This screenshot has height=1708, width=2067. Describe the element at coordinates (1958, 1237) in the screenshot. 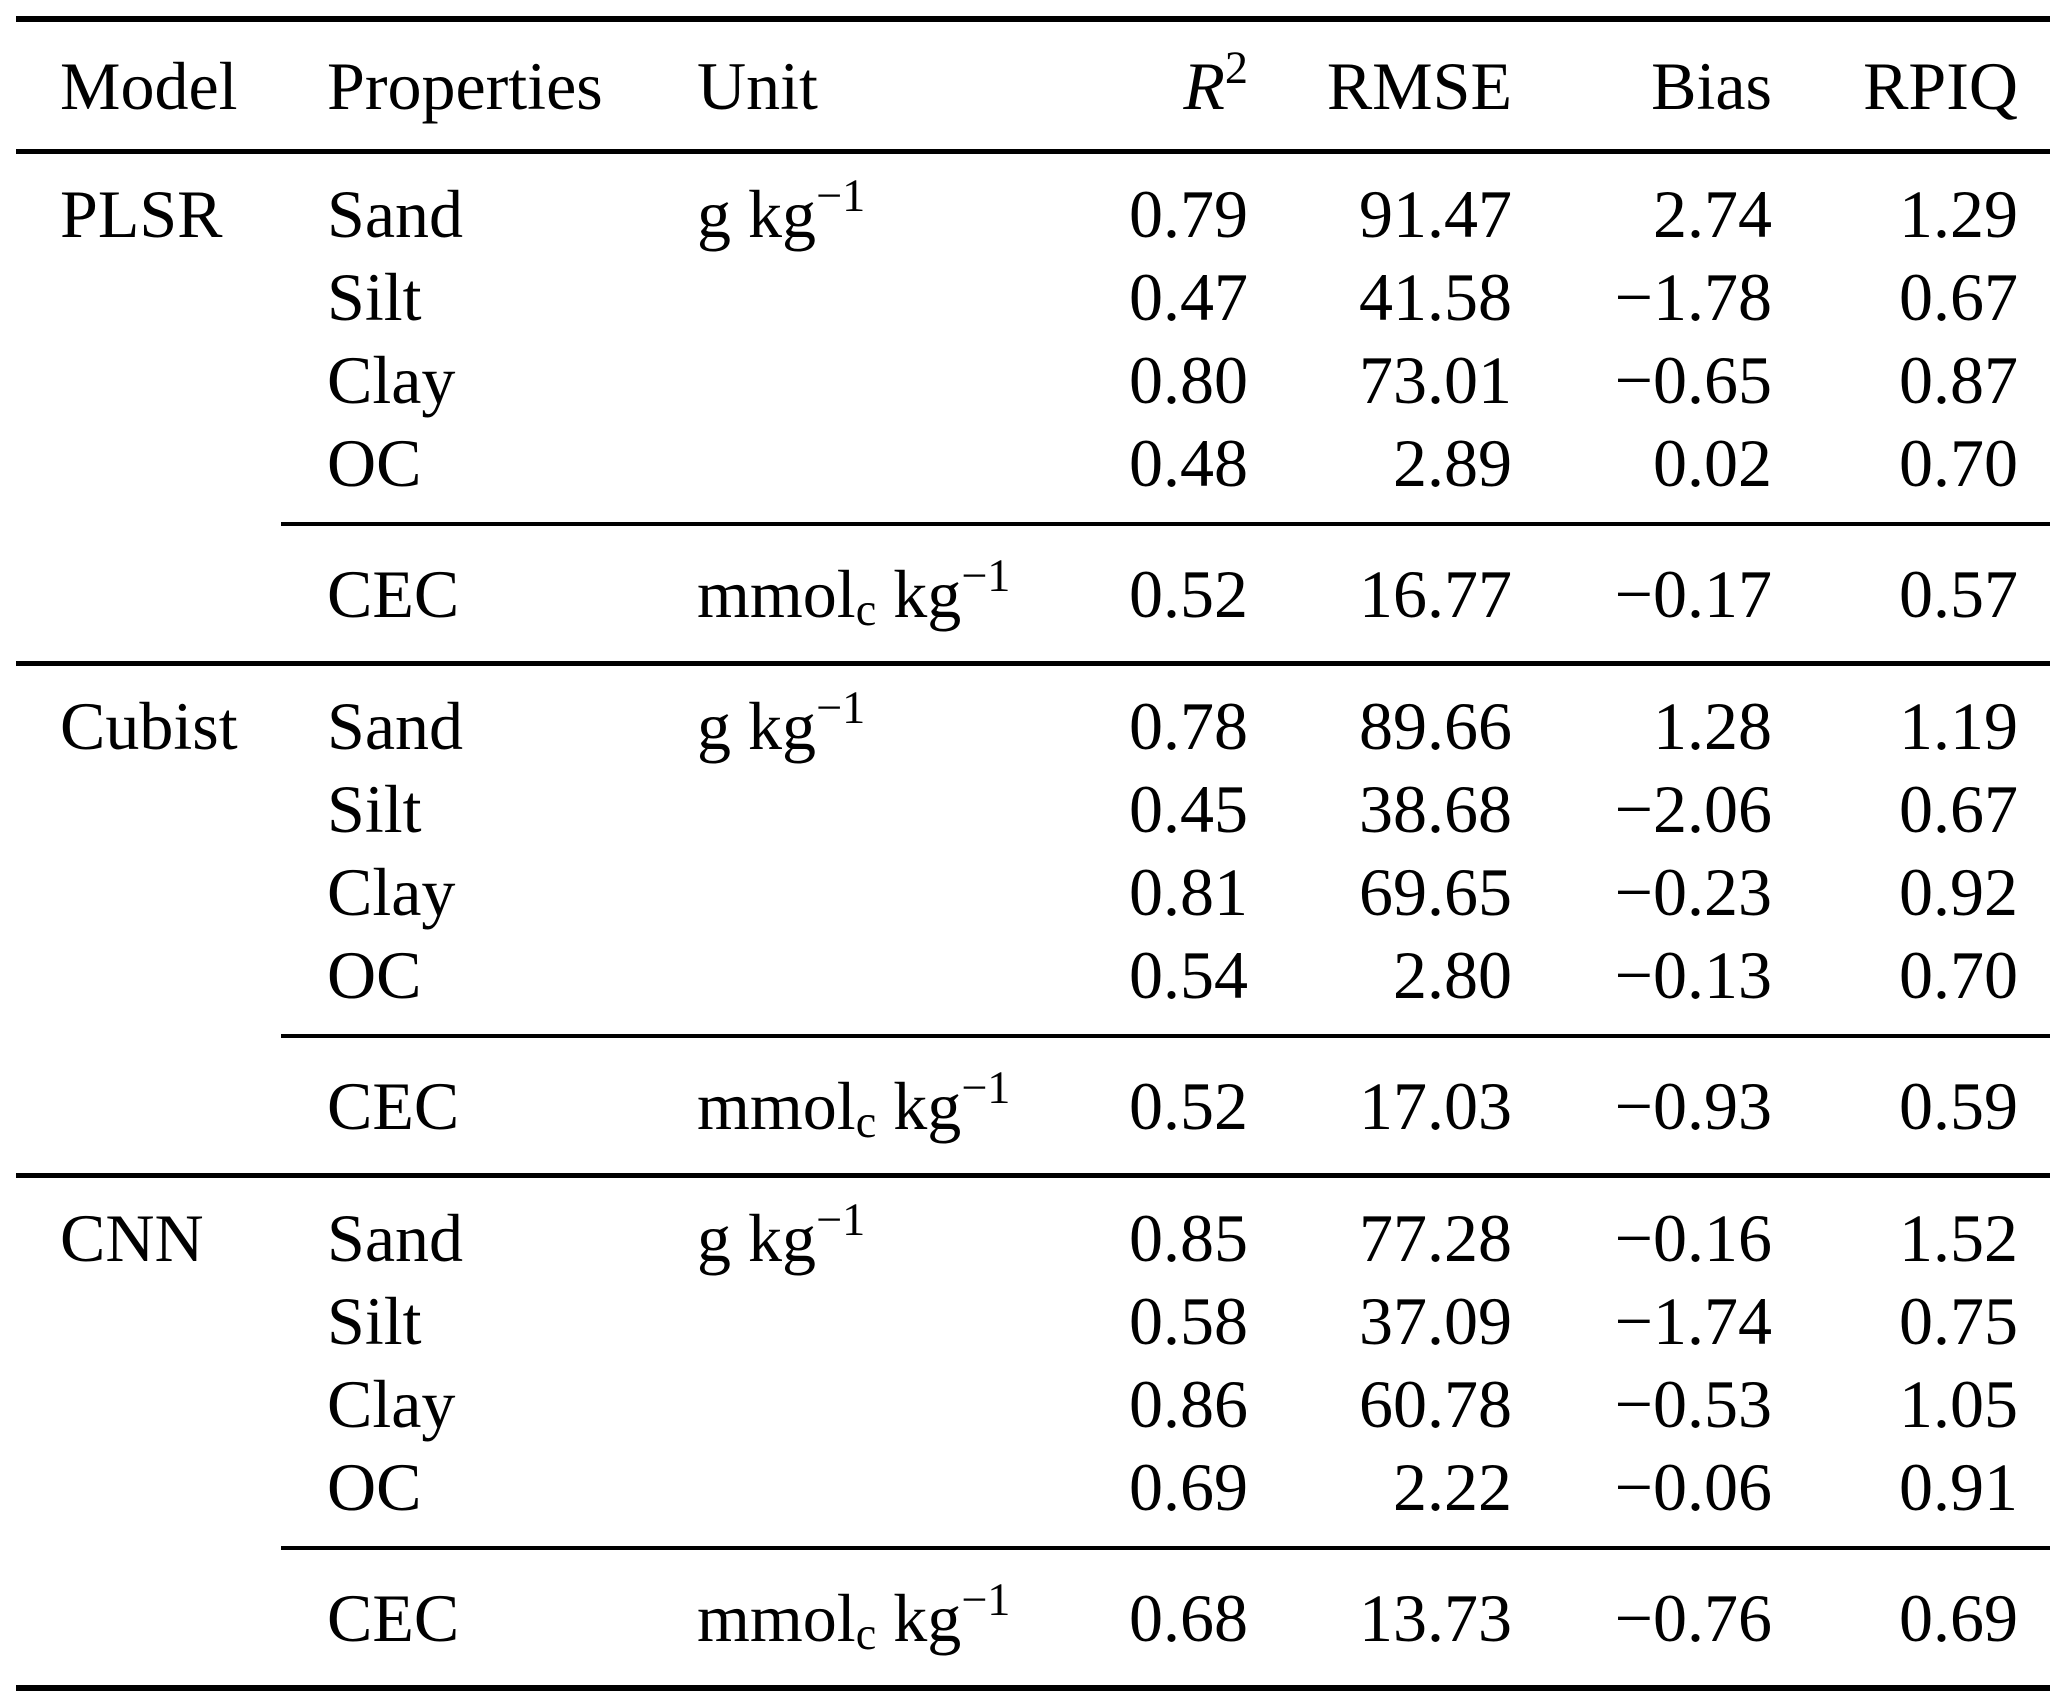

I see `cell-rpiq: 1.52` at that location.